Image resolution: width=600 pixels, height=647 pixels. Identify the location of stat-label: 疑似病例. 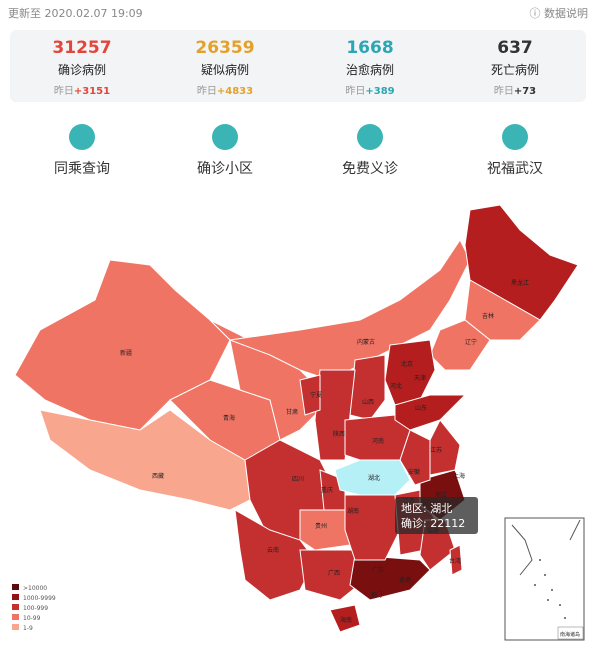
(224, 70).